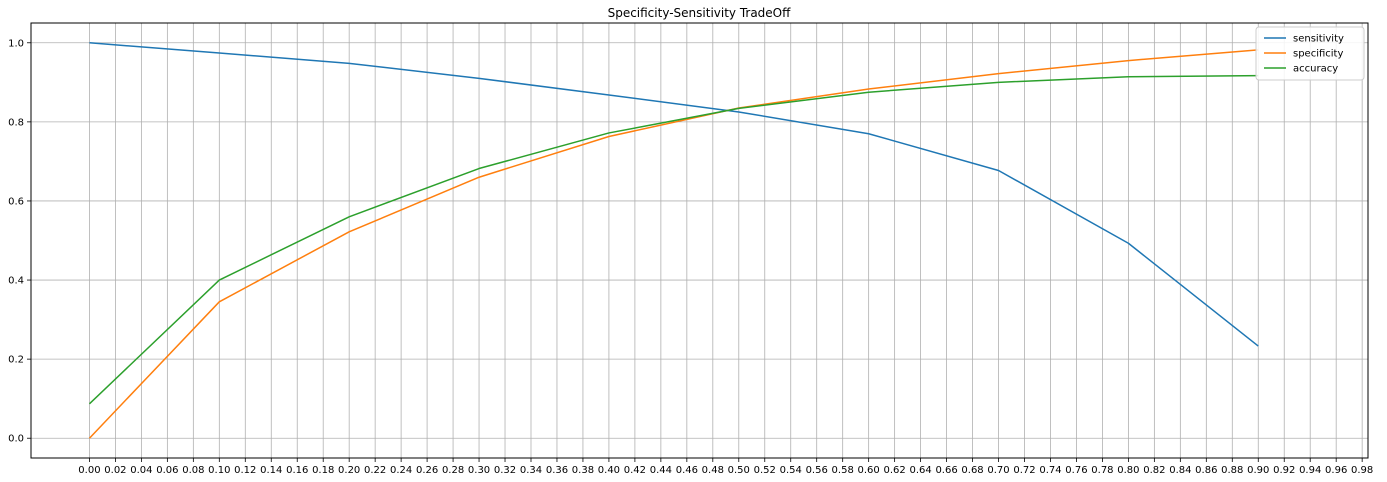 The width and height of the screenshot is (1387, 482). What do you see at coordinates (141, 470) in the screenshot?
I see `x-tick-label: 0.04` at bounding box center [141, 470].